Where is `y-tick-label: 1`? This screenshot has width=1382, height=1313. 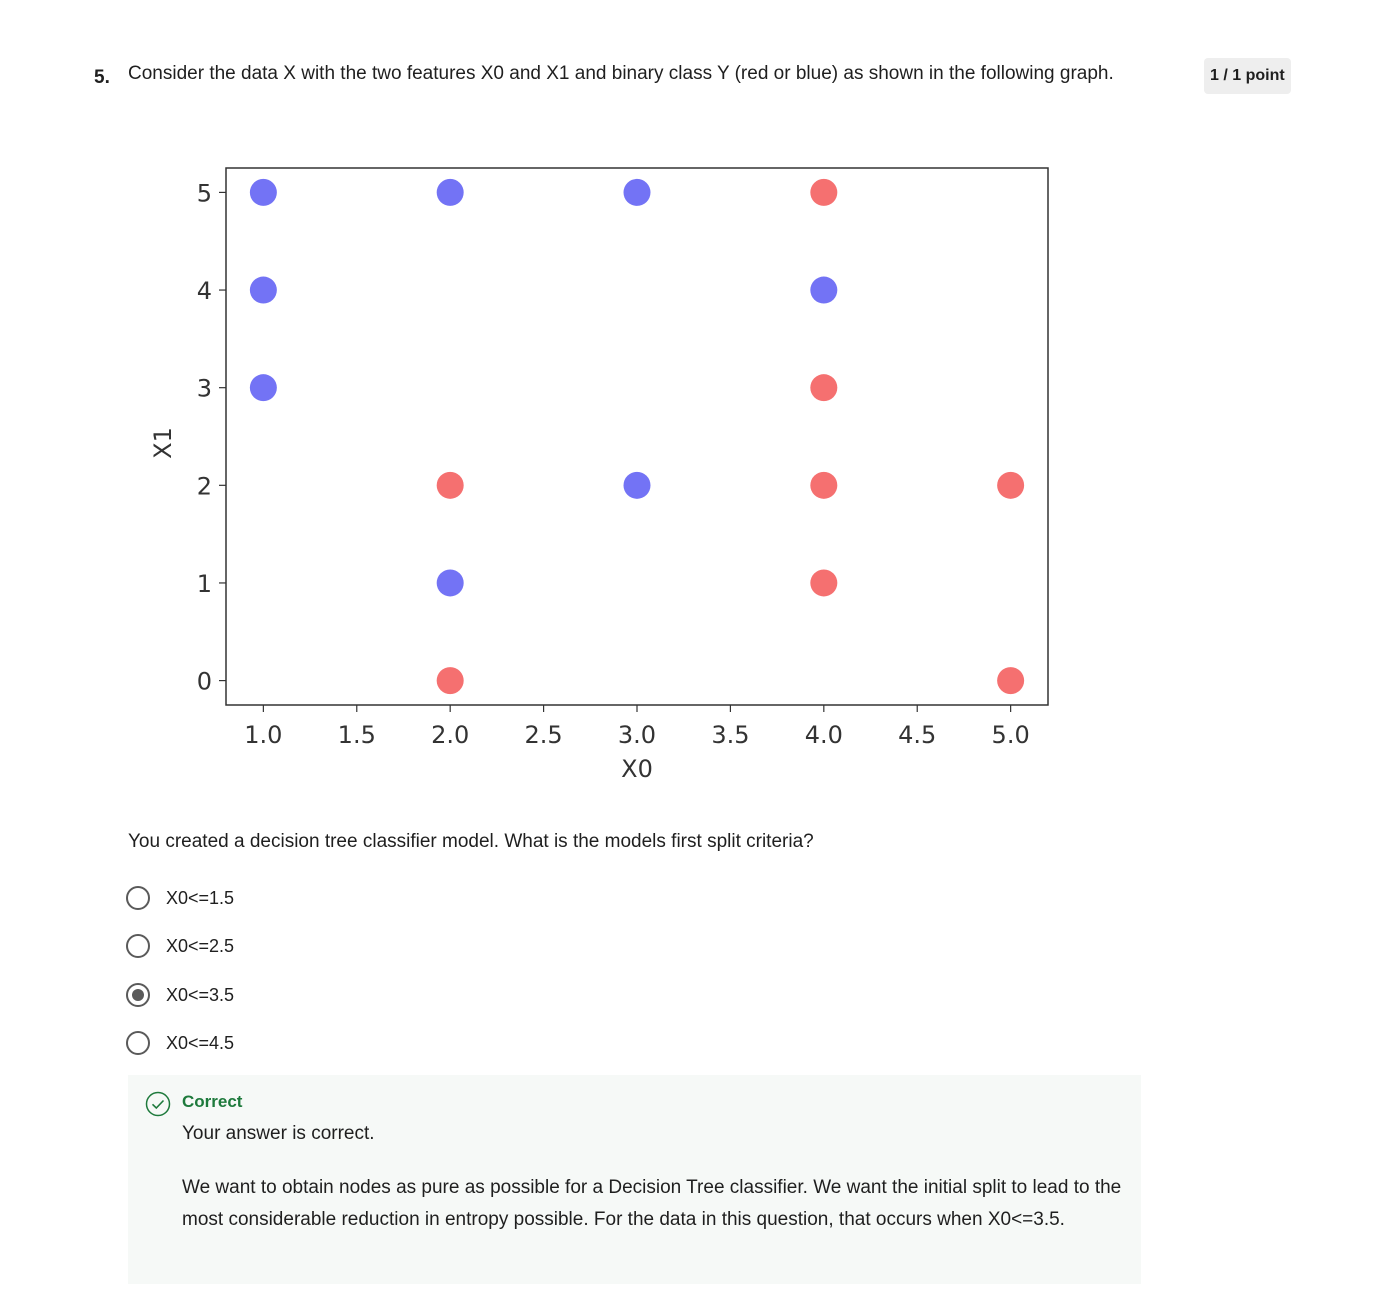
y-tick-label: 1 is located at coordinates (204, 584).